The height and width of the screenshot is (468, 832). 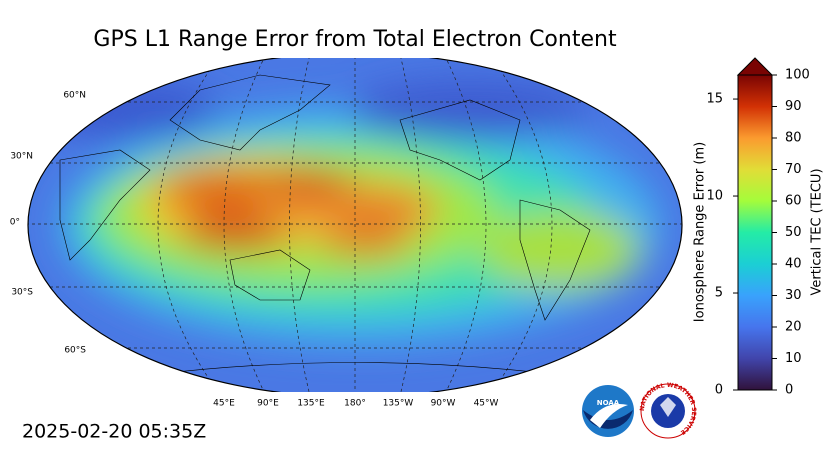 I want to click on right-tick-label: 10, so click(x=793, y=358).